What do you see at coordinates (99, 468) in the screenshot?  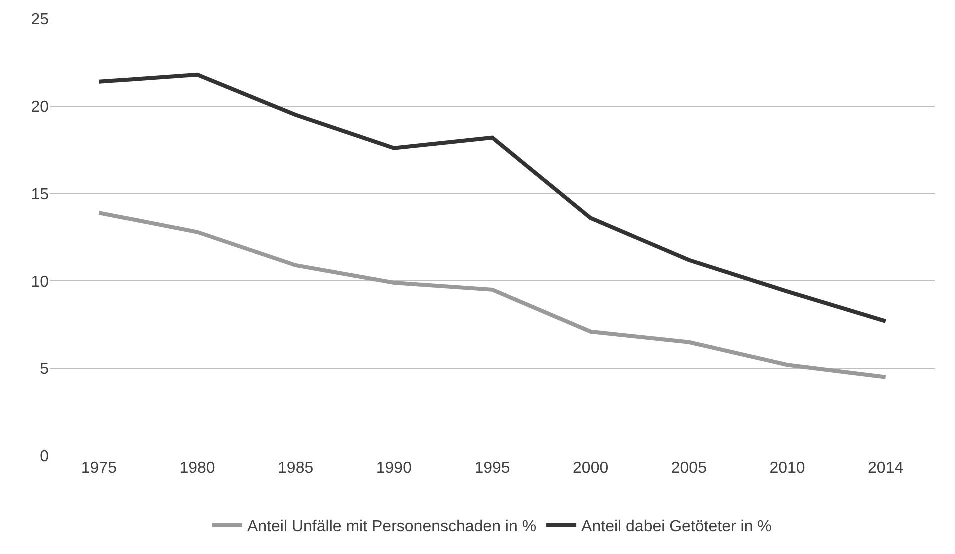 I see `x-tick-label: 1975` at bounding box center [99, 468].